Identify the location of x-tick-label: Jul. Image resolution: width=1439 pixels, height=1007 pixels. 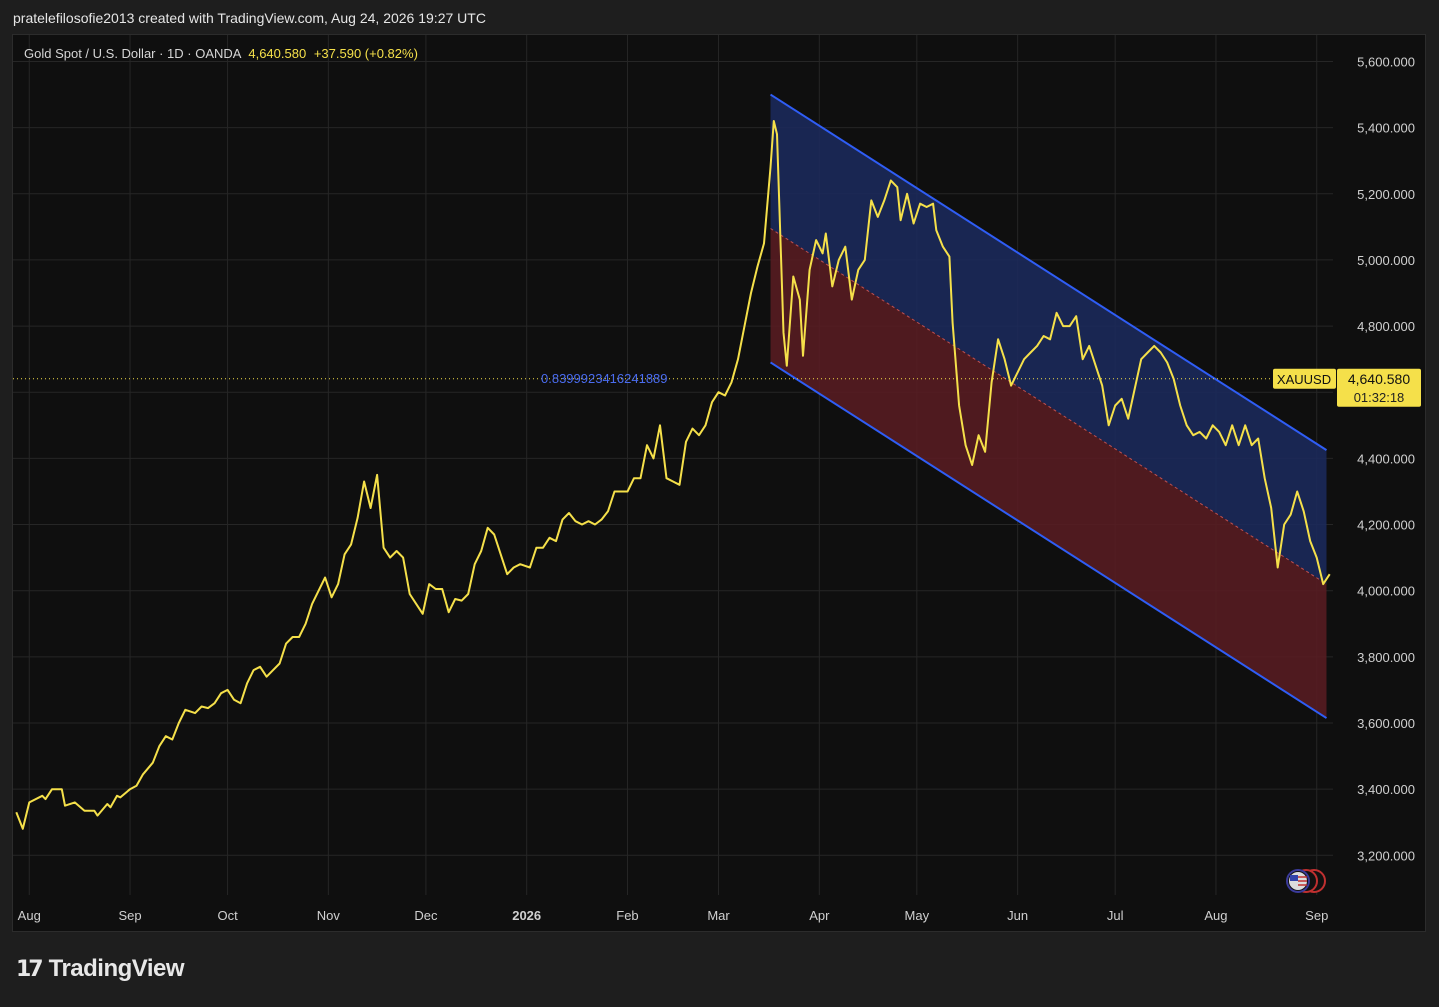
(1115, 915).